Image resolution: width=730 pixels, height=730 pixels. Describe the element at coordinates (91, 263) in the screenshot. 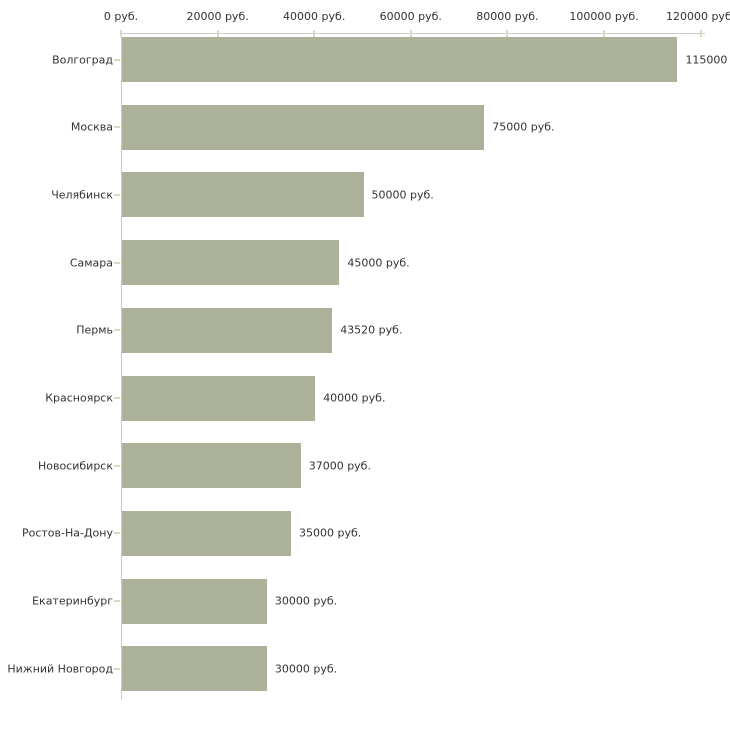

I see `category-label: Самара` at that location.